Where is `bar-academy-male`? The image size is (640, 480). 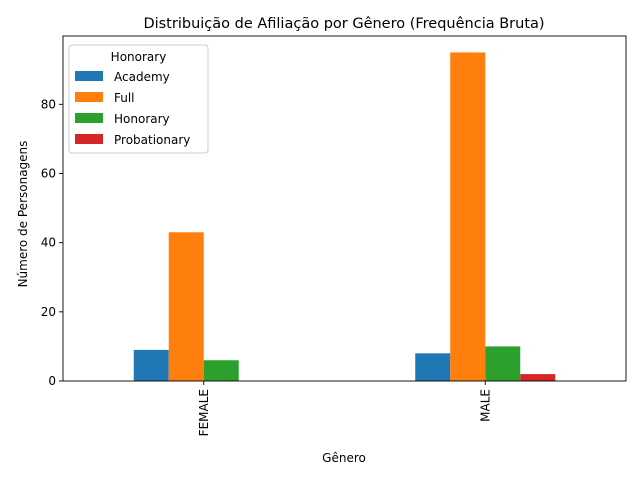 bar-academy-male is located at coordinates (433, 367).